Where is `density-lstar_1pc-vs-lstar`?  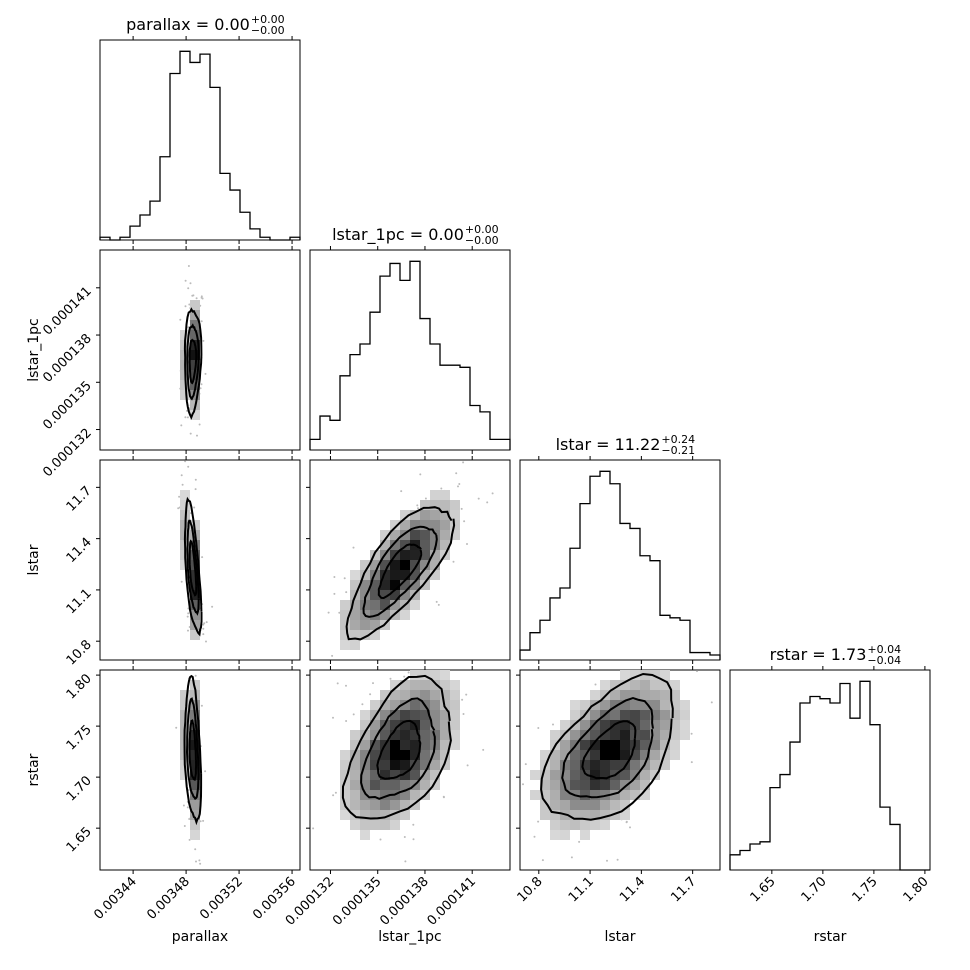
density-lstar_1pc-vs-lstar is located at coordinates (410, 559).